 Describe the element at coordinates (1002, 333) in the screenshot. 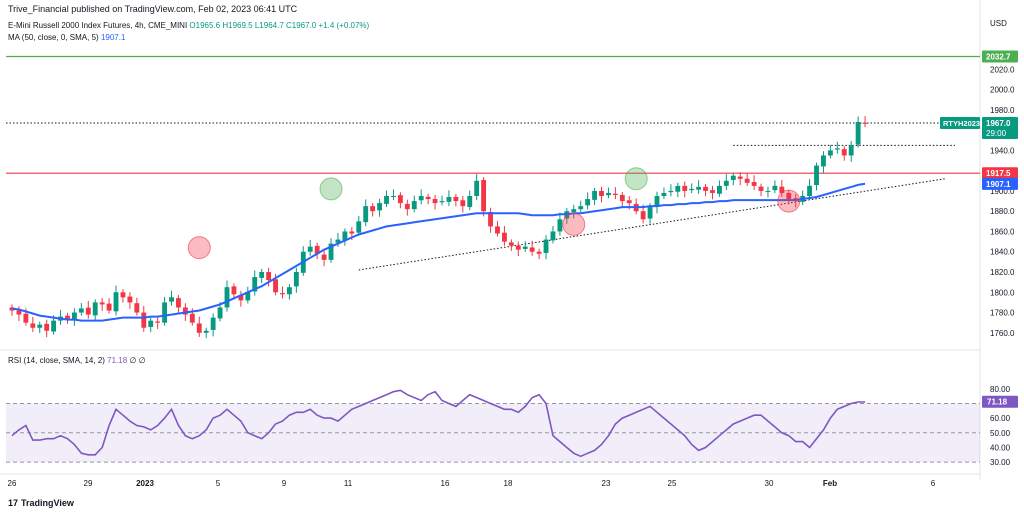

I see `price-tick-label: 1760.0` at that location.